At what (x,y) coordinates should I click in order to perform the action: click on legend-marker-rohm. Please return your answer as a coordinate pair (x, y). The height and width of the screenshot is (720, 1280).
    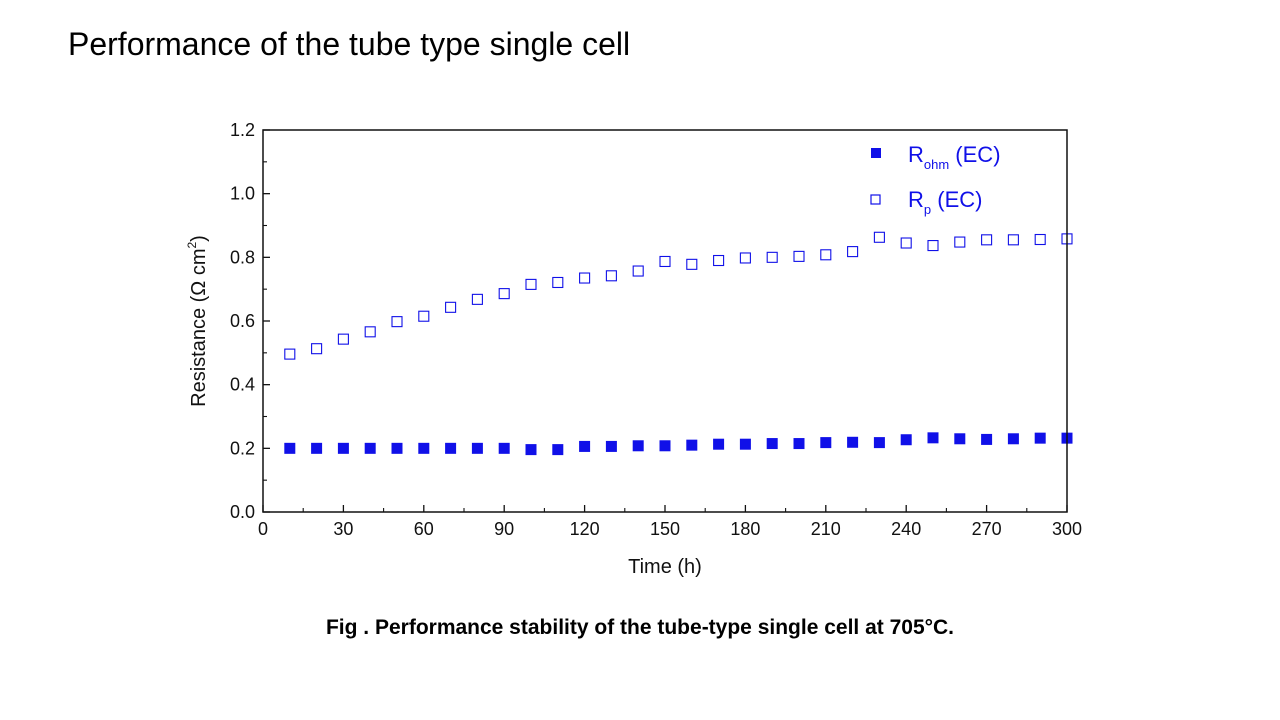
    Looking at the image, I should click on (876, 153).